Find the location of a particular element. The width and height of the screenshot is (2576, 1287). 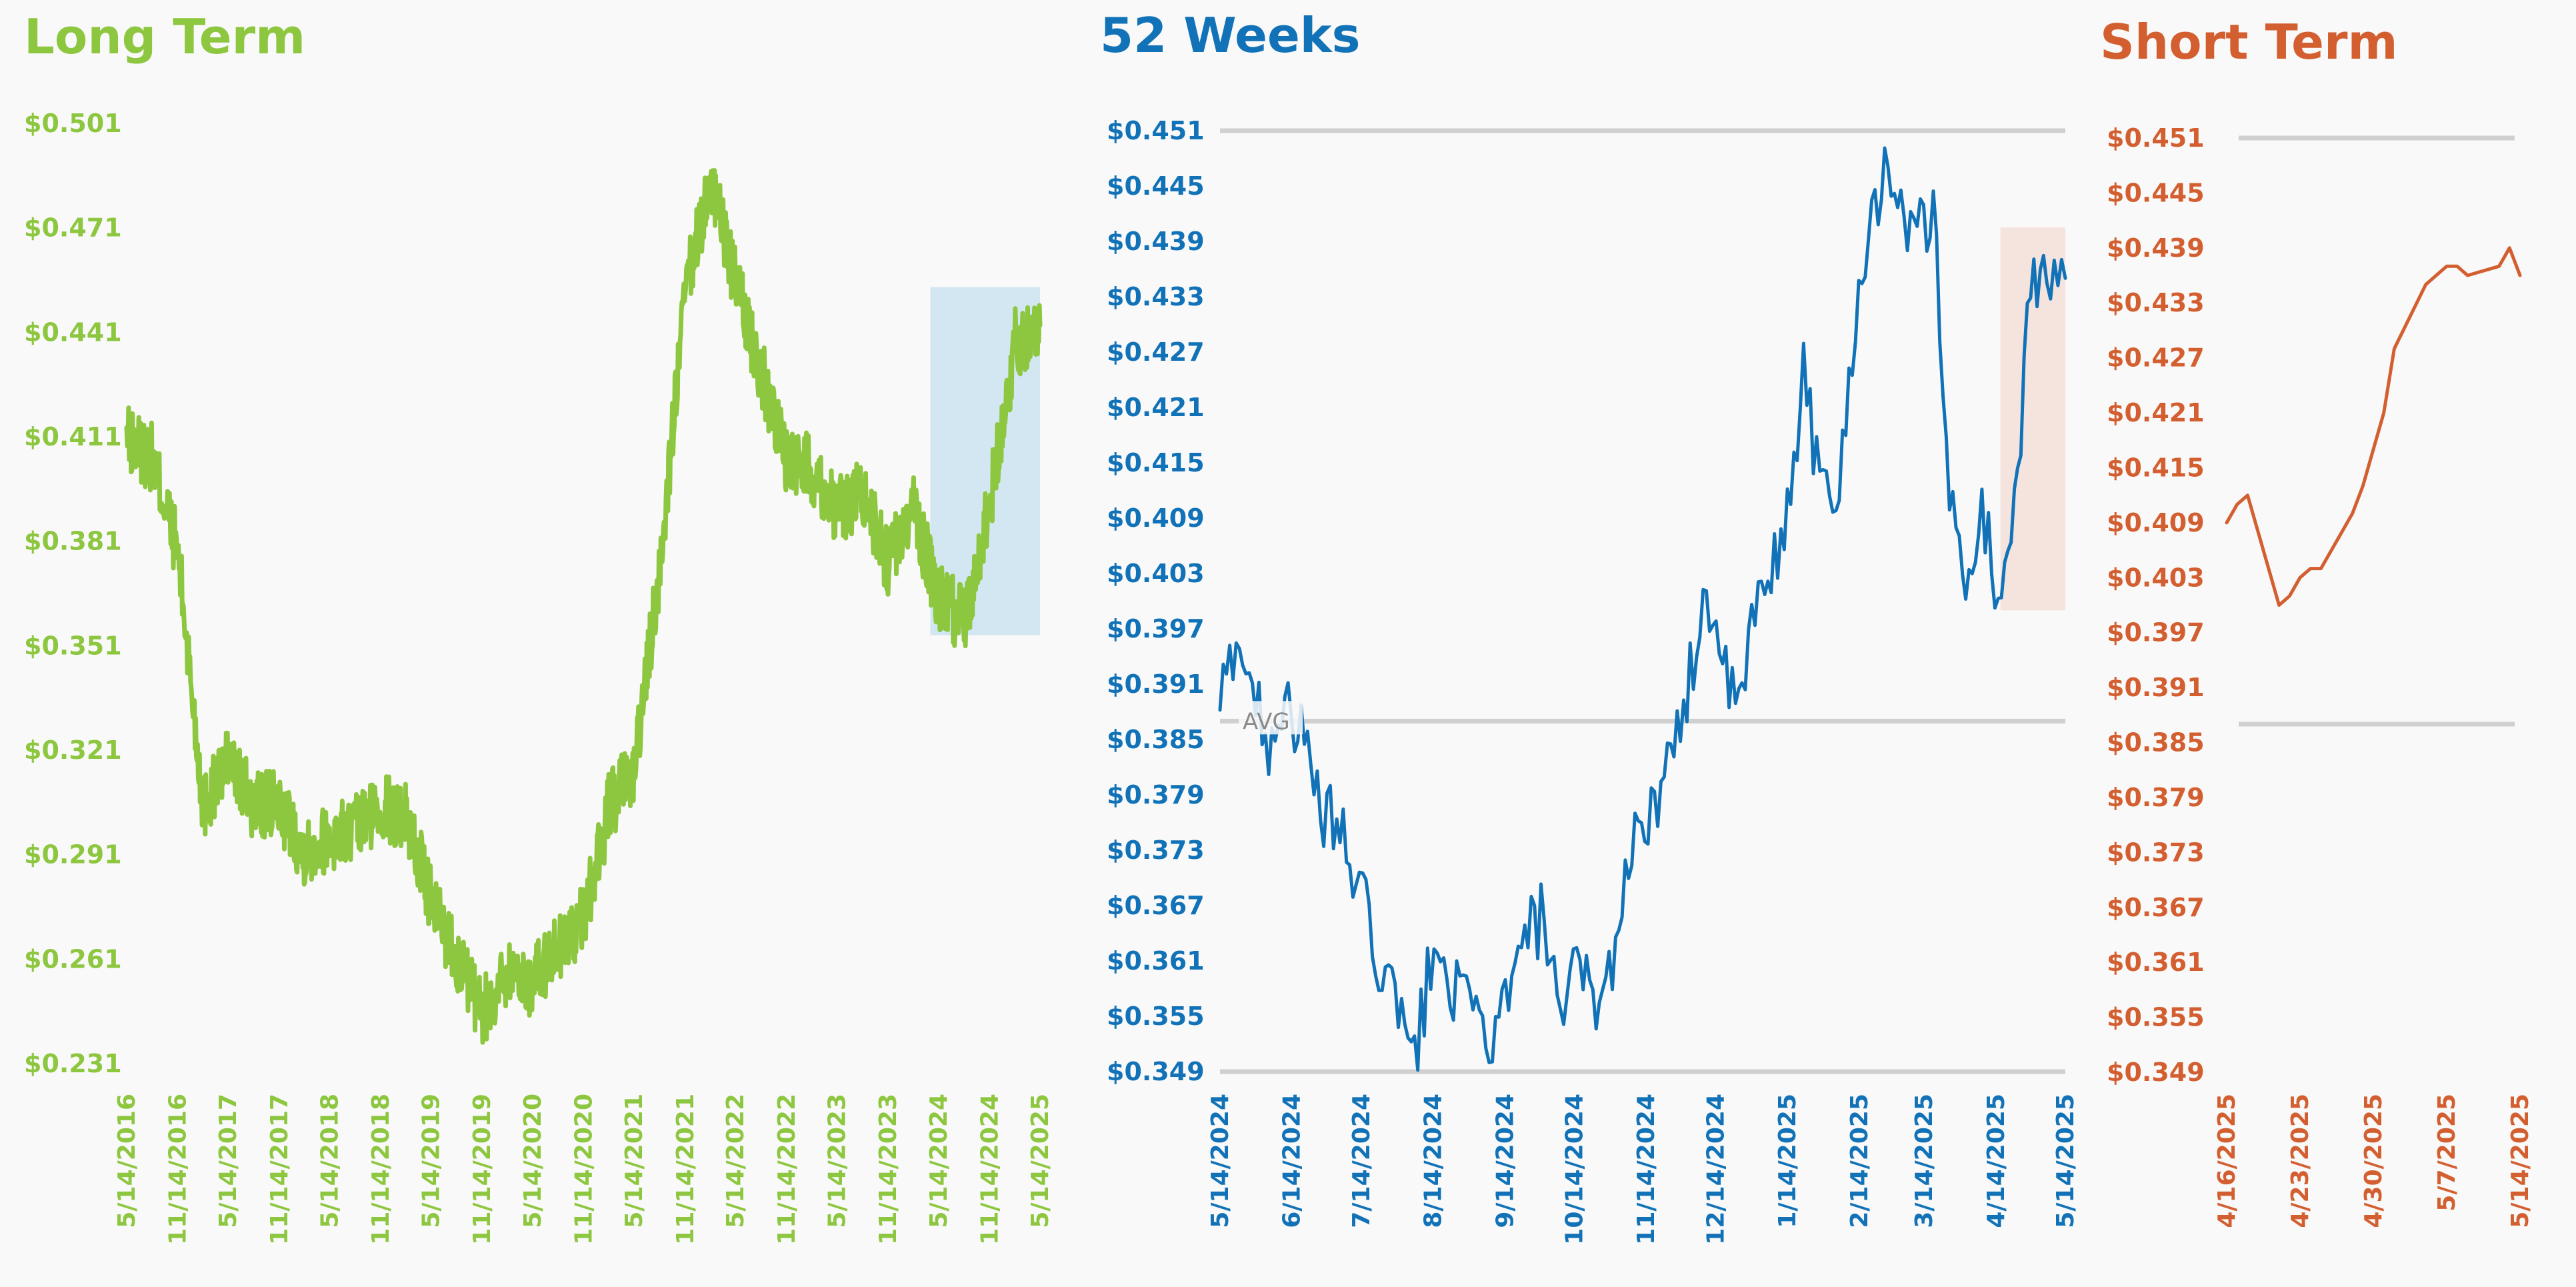

weeks-x-tick-label: 7/14/2024 is located at coordinates (1361, 1161).